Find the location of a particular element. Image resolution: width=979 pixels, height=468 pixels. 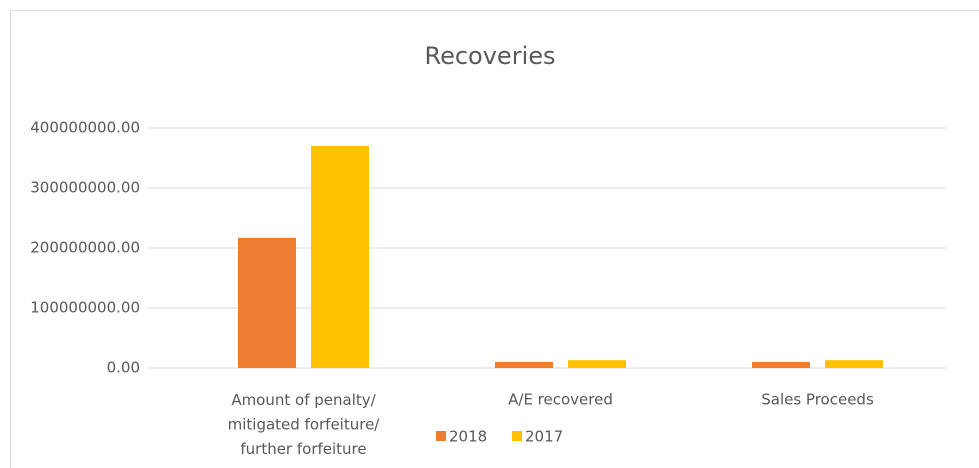

x-tick-label-line: mitigated forfeiture/ is located at coordinates (304, 424).